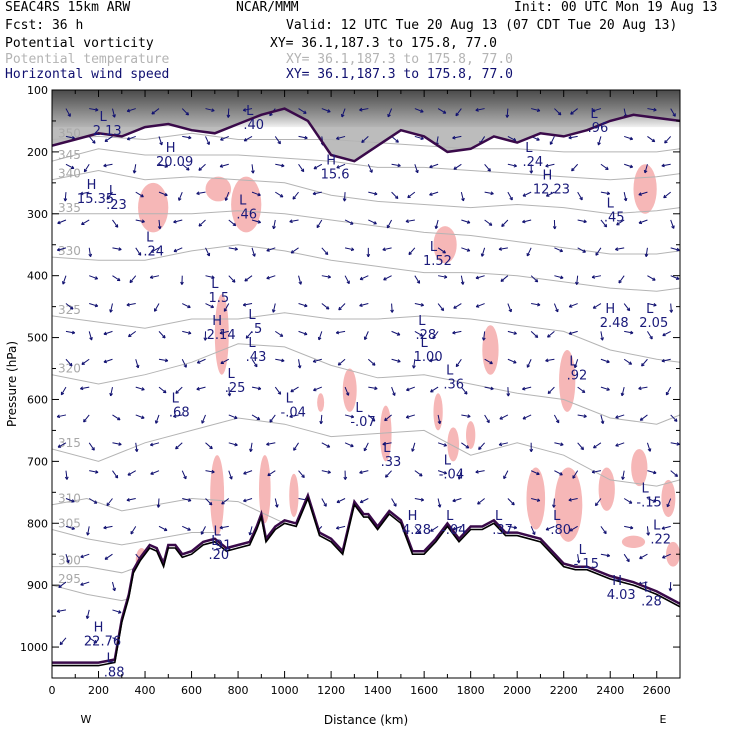  I want to click on isentrope-line, so click(366, 268).